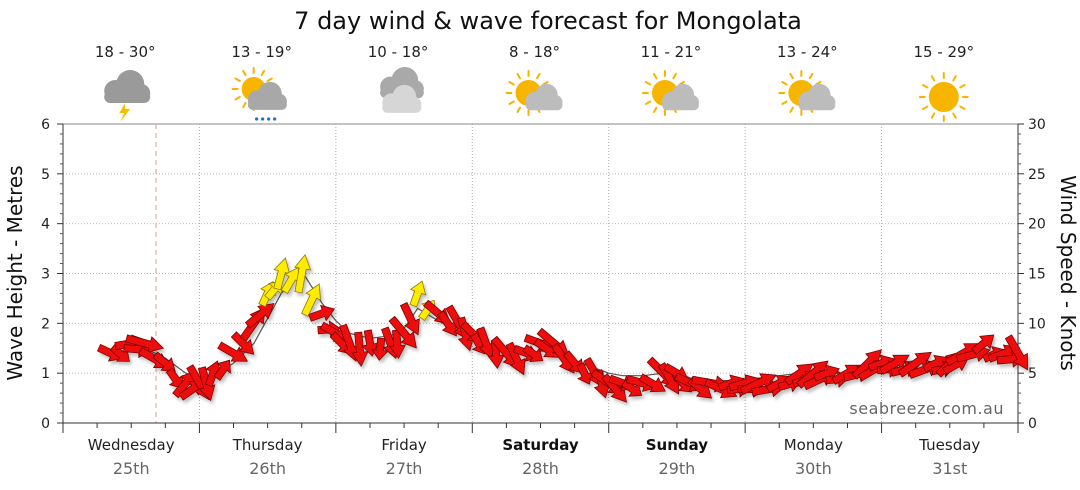  I want to click on left-tick-label: 3, so click(45, 275).